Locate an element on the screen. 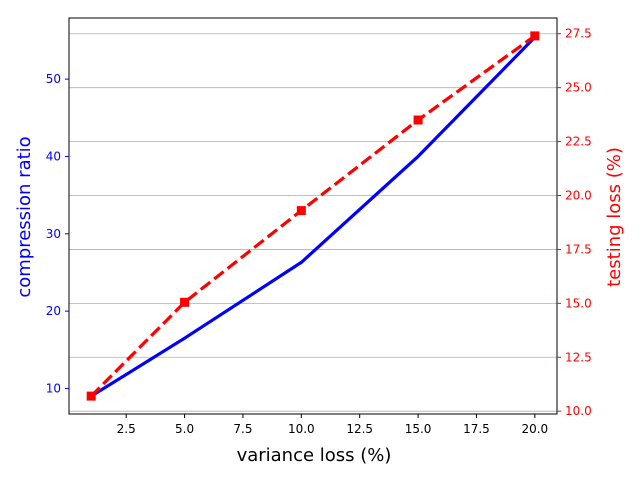 This screenshot has height=480, width=640. right-y-tick-label: 25.0 is located at coordinates (578, 88).